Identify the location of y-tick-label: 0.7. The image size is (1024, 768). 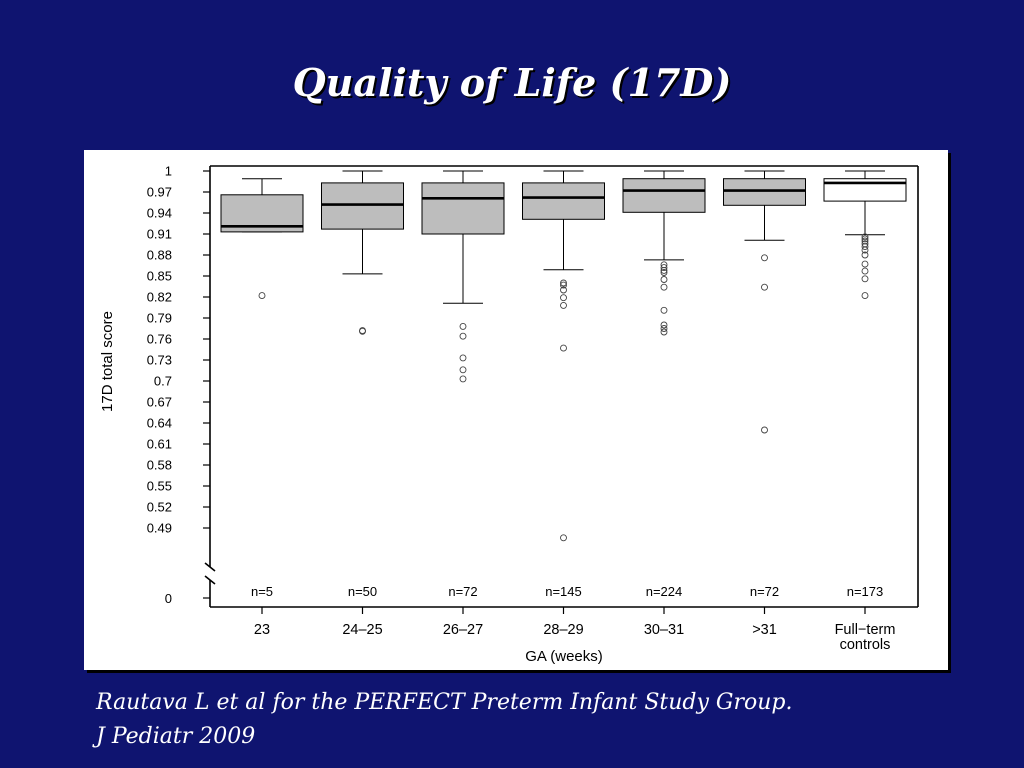
(163, 381).